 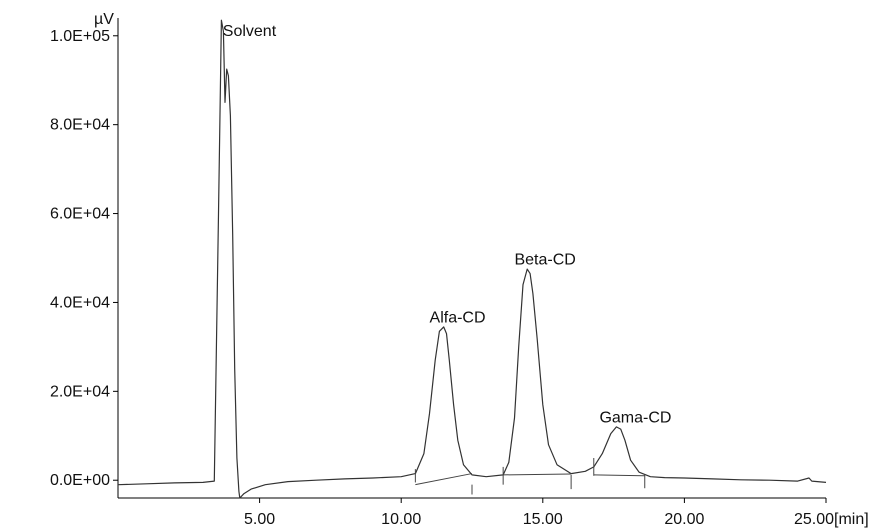 I want to click on x-axis-unit-label: [min], so click(x=851, y=519).